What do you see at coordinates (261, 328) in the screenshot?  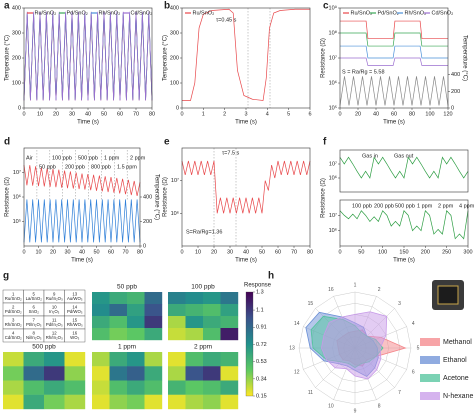 I see `colorbar-tick-label: 0.91` at bounding box center [261, 328].